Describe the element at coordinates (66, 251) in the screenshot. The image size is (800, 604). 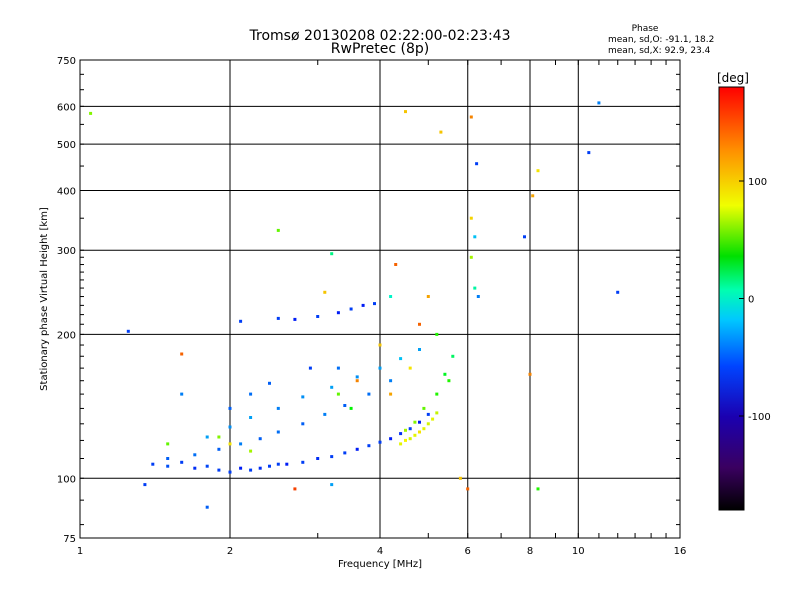
I see `y-tick-label: 300` at that location.